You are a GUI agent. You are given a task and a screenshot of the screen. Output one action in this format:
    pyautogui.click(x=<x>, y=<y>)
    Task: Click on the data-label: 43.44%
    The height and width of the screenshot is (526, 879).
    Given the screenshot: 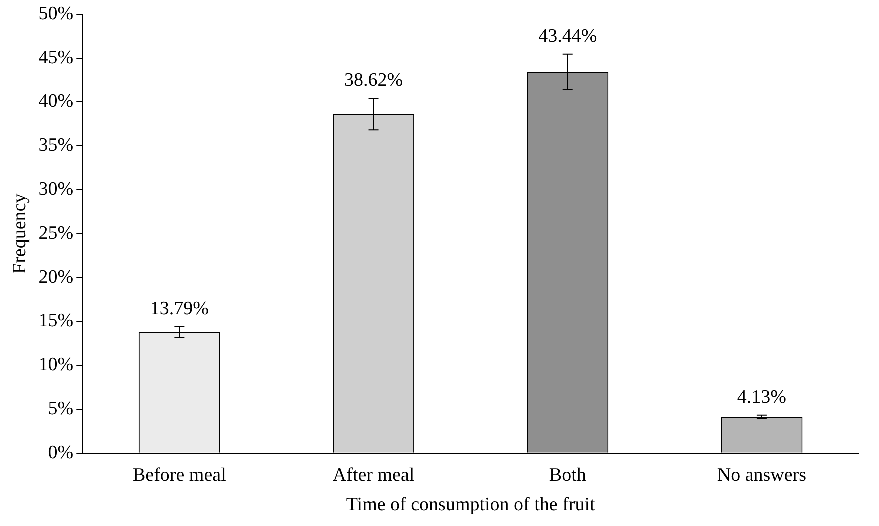 What is the action you would take?
    pyautogui.click(x=568, y=36)
    